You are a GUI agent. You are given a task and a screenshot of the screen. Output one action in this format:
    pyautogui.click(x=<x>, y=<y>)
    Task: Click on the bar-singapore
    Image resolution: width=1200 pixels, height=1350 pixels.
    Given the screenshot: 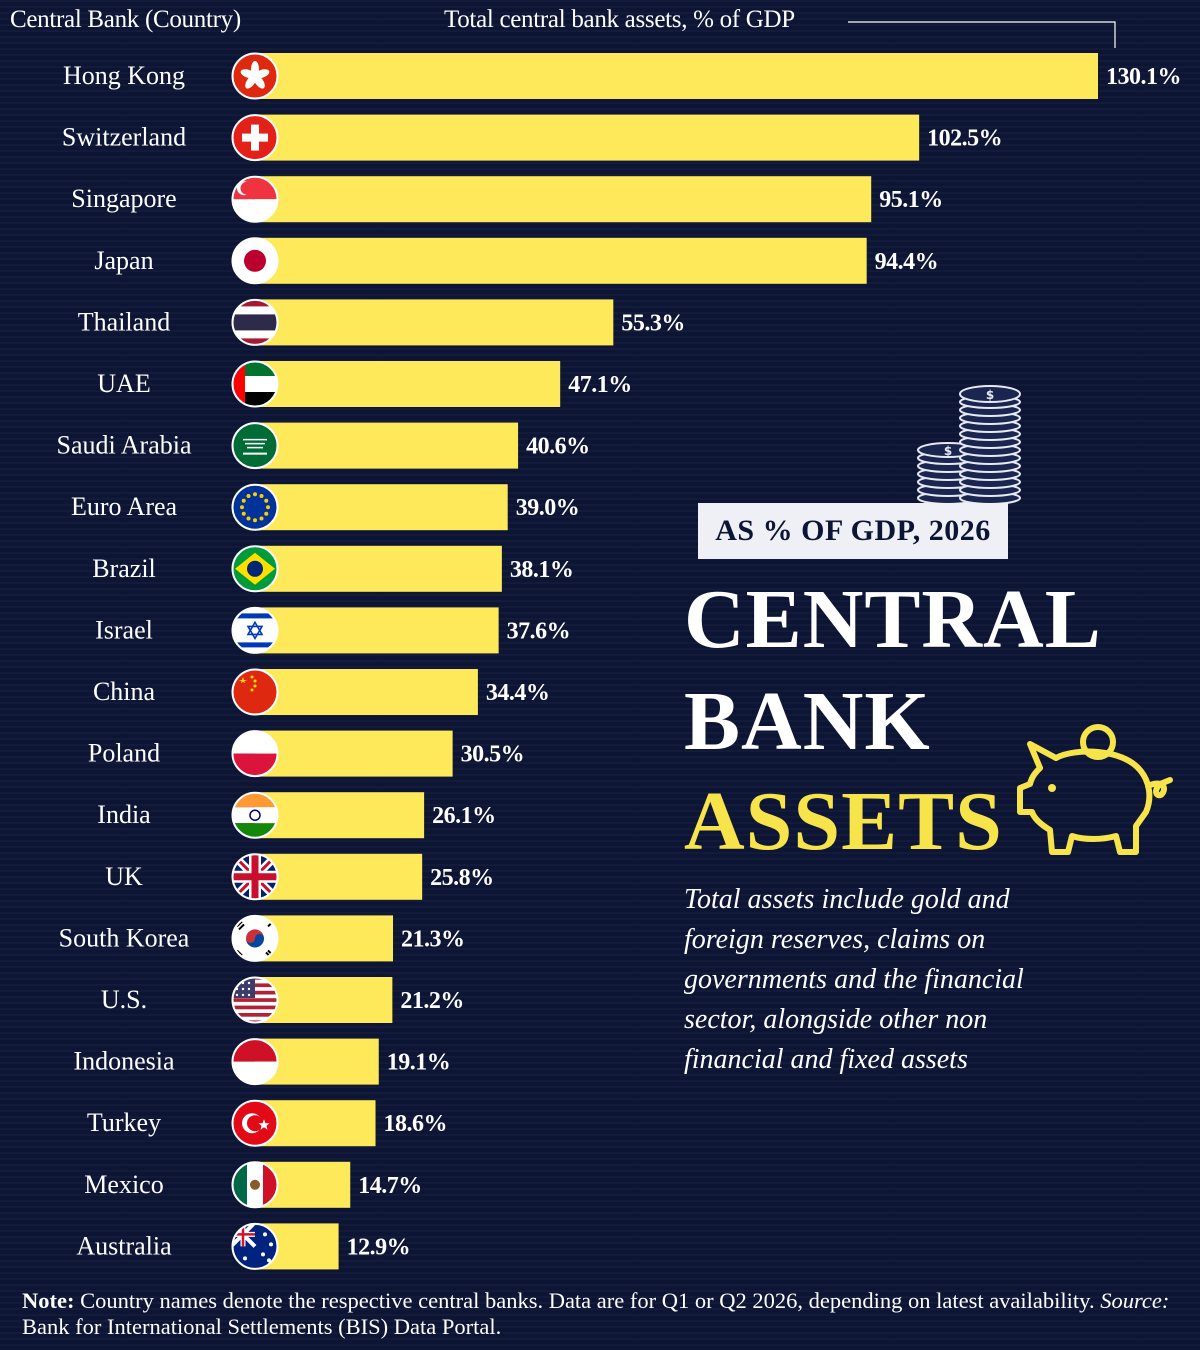 What is the action you would take?
    pyautogui.click(x=563, y=199)
    